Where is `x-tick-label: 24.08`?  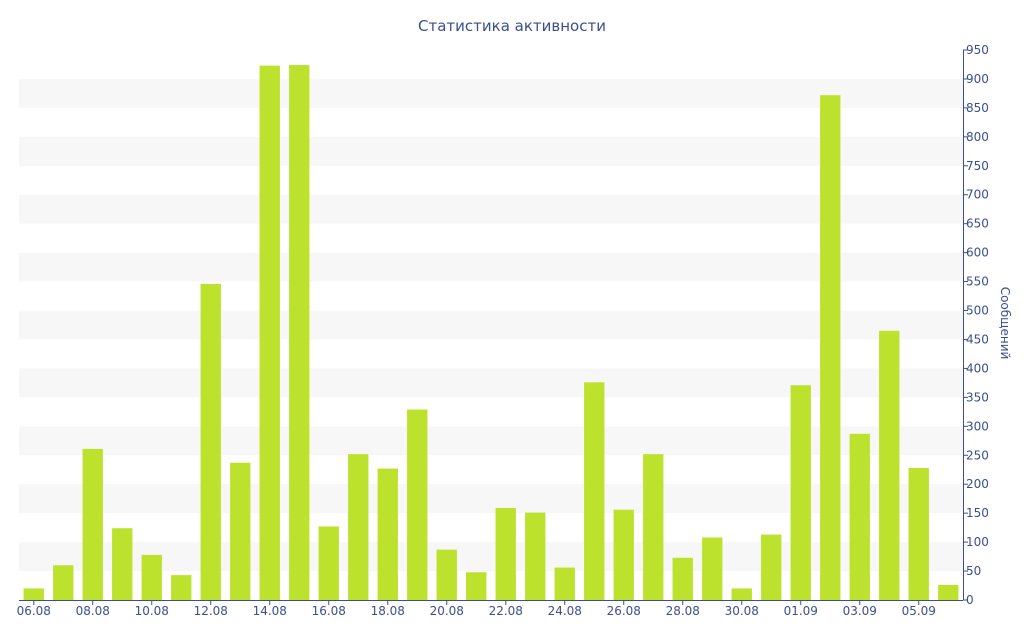
x-tick-label: 24.08 is located at coordinates (565, 611).